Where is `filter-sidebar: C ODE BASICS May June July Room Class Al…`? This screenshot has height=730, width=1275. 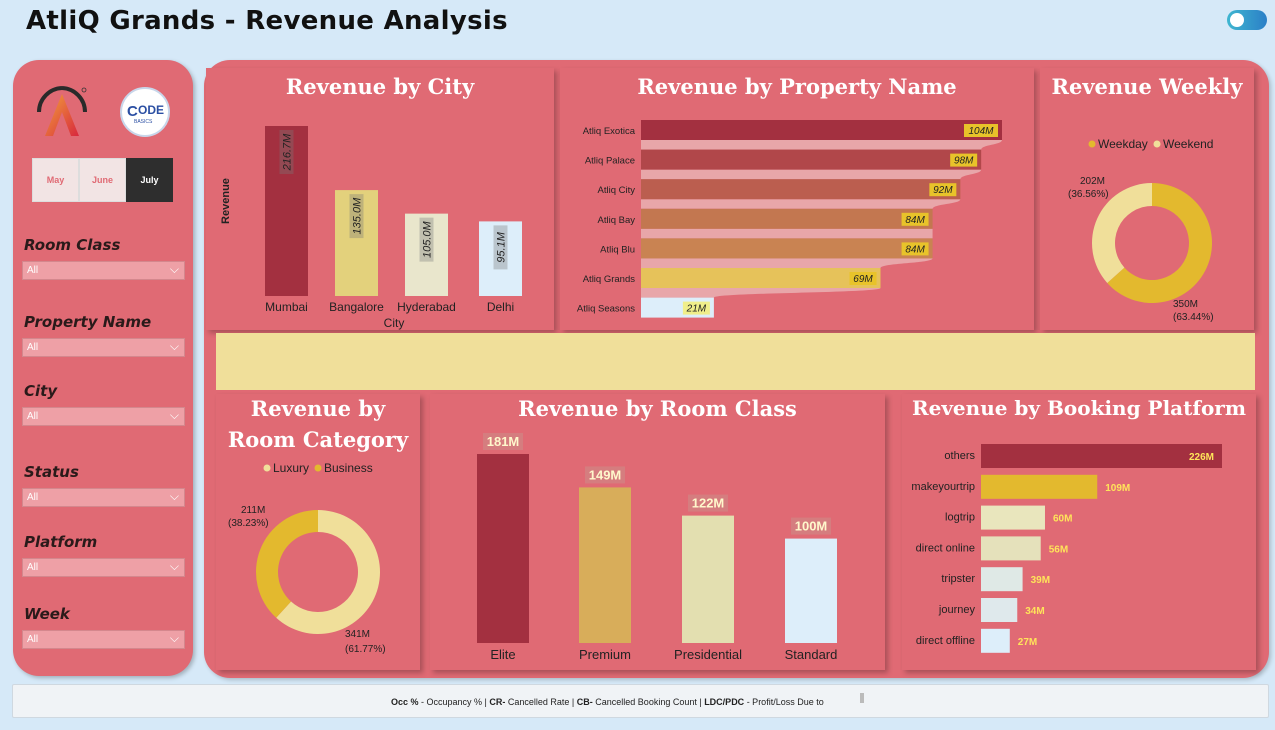
filter-sidebar: C ODE BASICS May June July Room Class Al… is located at coordinates (103, 368).